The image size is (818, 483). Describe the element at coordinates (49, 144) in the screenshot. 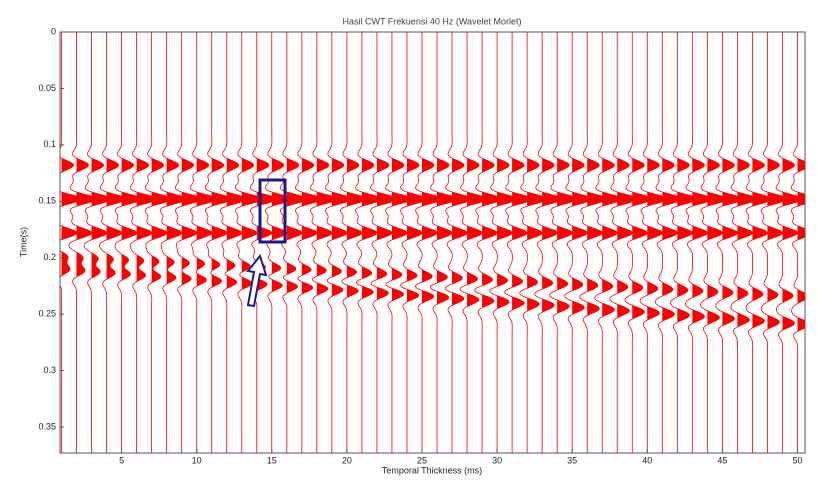

I see `y-tick-label: 0.1` at that location.